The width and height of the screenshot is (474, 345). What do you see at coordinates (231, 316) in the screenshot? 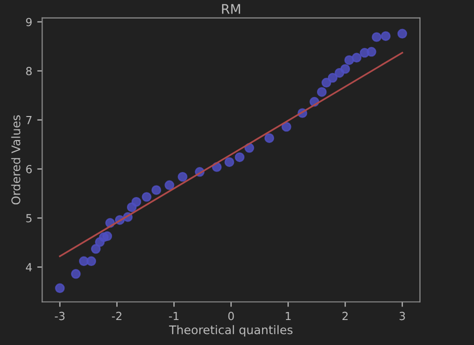
I see `x-tick-label: 0` at bounding box center [231, 316].